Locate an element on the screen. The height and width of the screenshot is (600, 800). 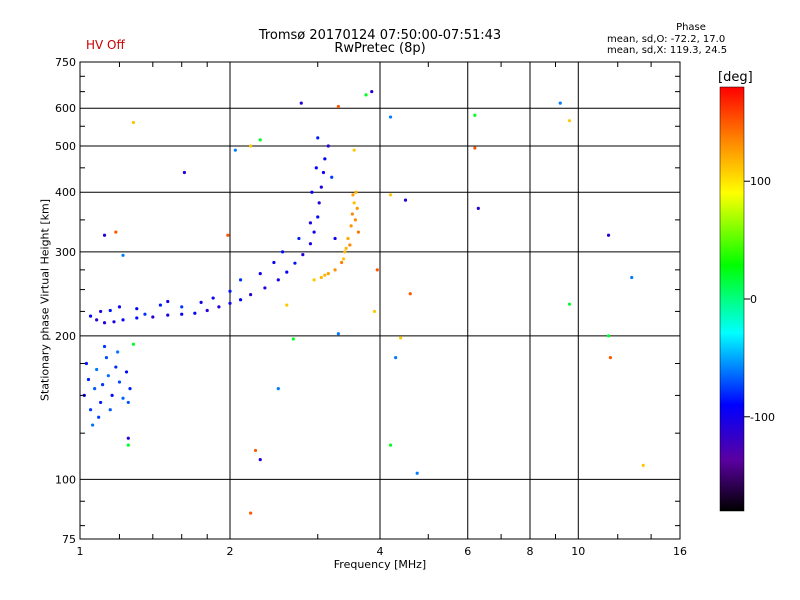
x-tick-label: 4 is located at coordinates (380, 551).